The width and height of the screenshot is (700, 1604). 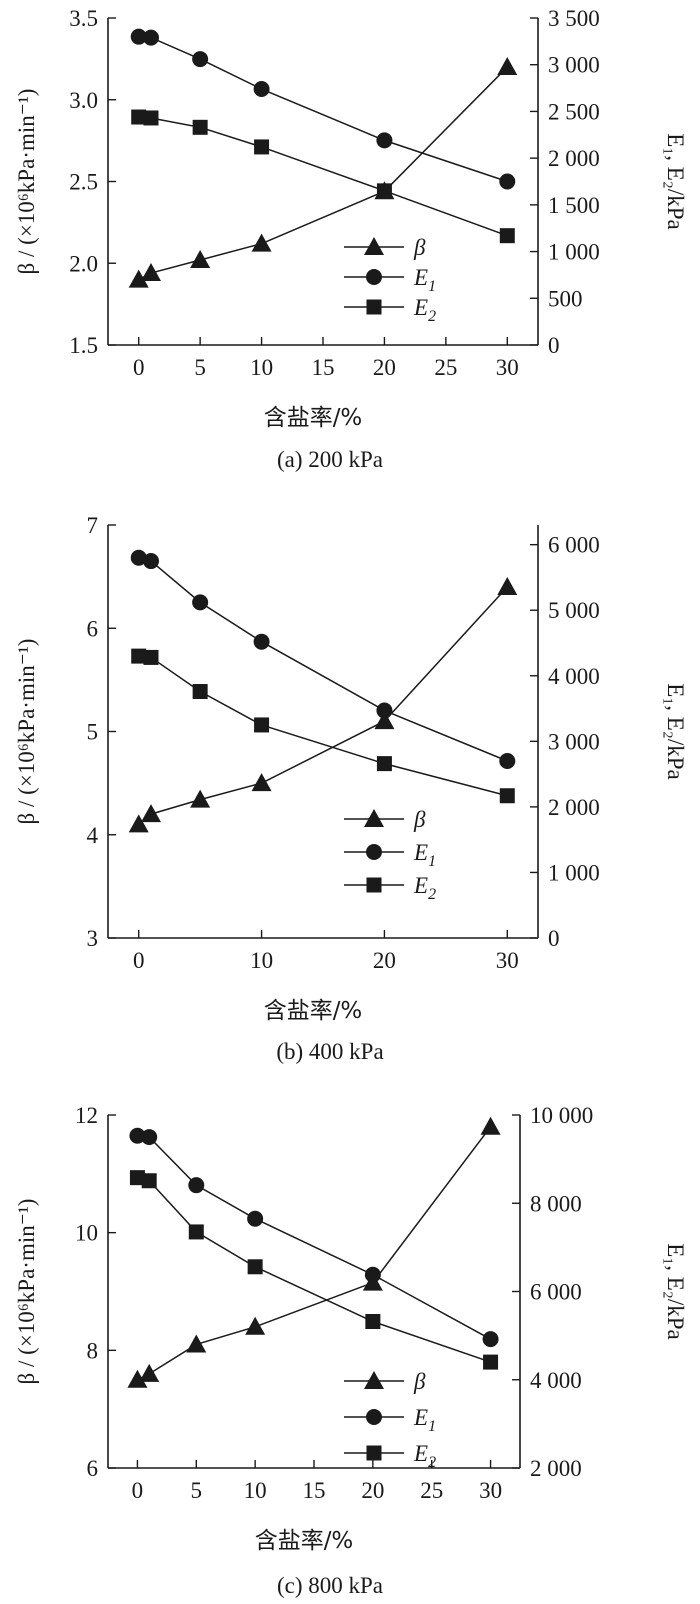 What do you see at coordinates (26, 732) in the screenshot?
I see `left-axis-title: β / (×10⁶kPa·min⁻¹)` at bounding box center [26, 732].